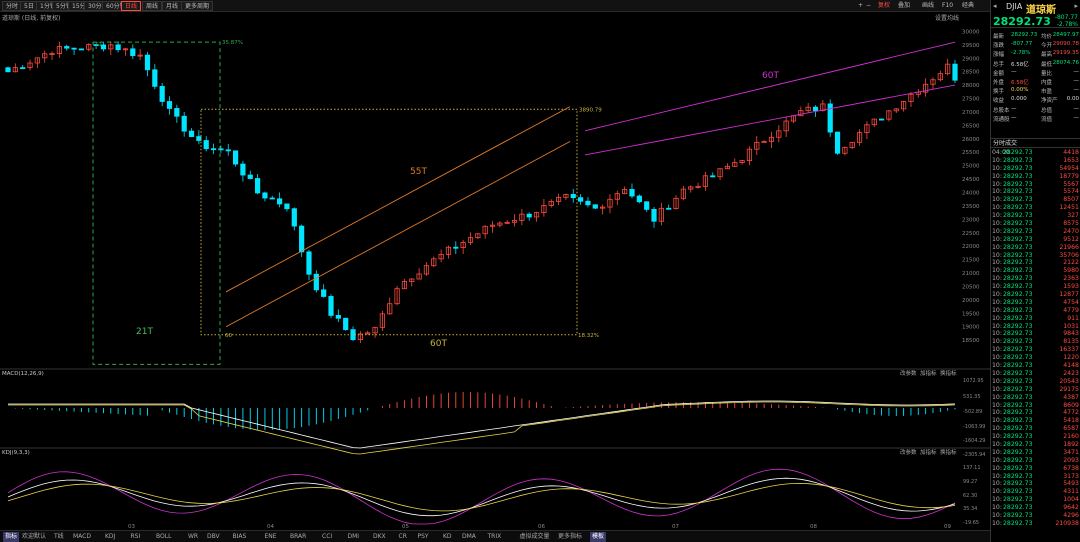 The width and height of the screenshot is (1080, 542). Describe the element at coordinates (1035, 100) in the screenshot. I see `stat-row: 收益 0.000 净资产 0.00` at that location.